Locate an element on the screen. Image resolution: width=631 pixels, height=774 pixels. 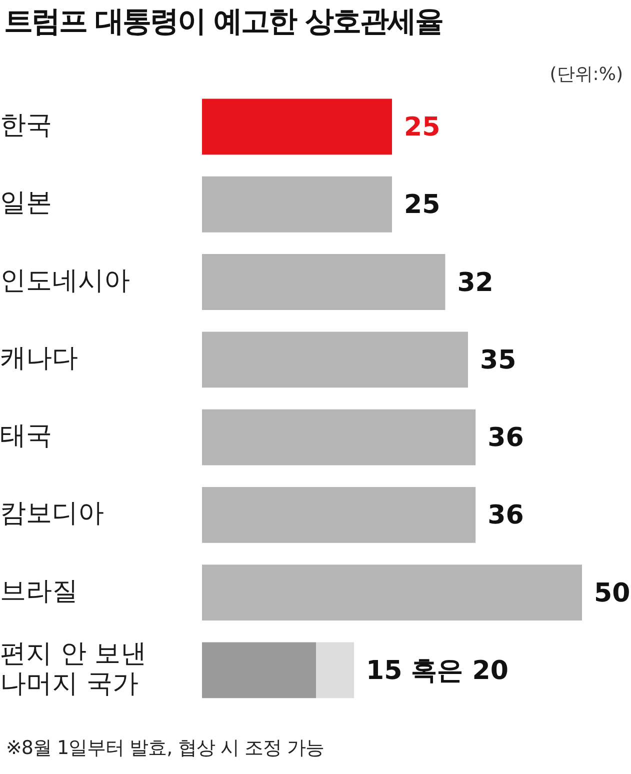
y-tick-label: 편지 안 보낸 나머지 국가 is located at coordinates (73, 669).